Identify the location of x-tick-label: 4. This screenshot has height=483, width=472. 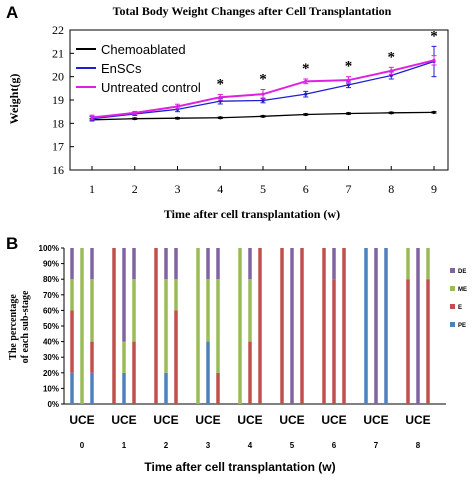
(250, 445).